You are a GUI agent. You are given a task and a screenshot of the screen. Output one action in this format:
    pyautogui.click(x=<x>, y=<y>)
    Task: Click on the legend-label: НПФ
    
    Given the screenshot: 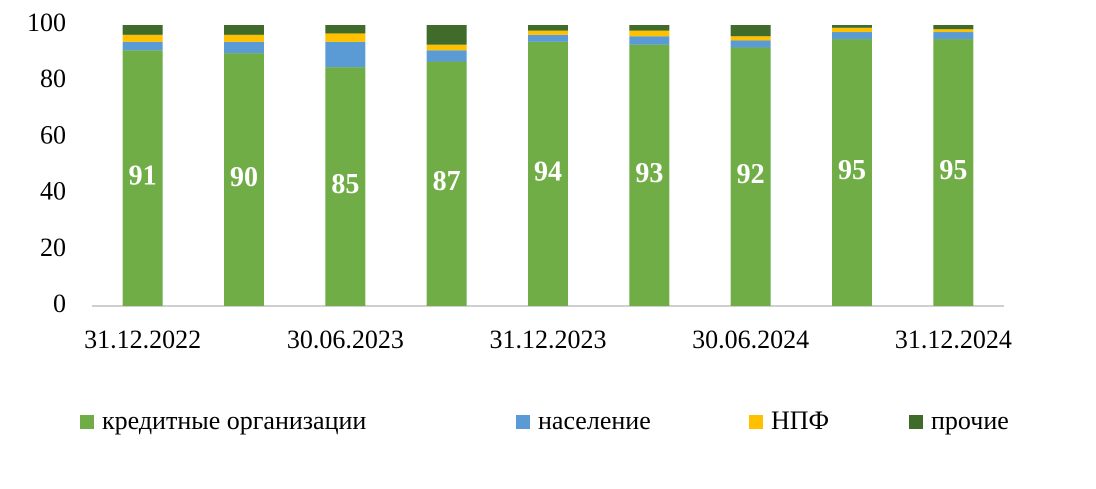 What is the action you would take?
    pyautogui.click(x=800, y=420)
    